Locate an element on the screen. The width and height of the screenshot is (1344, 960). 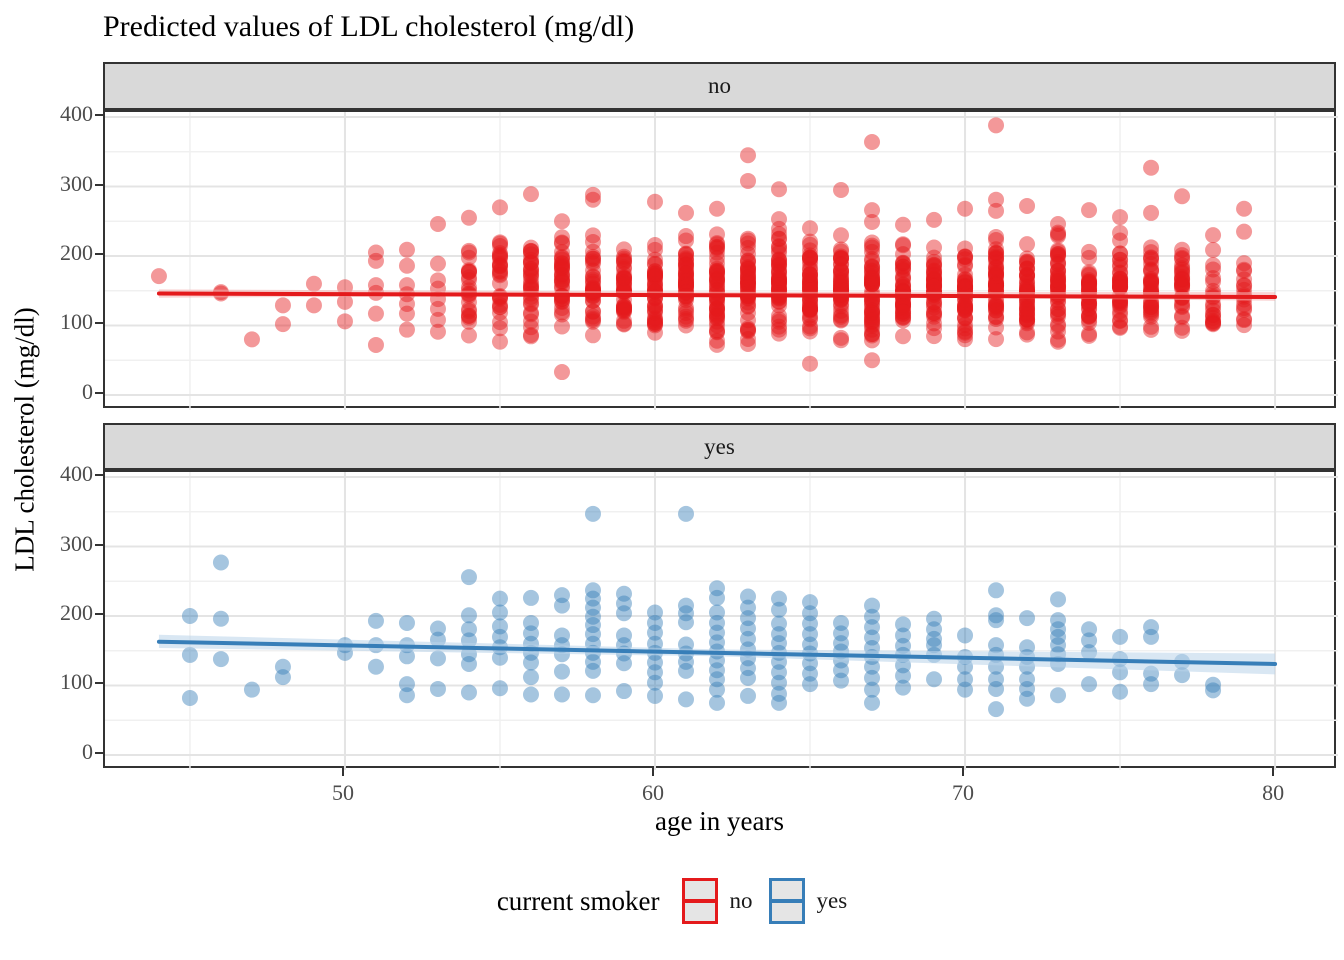
y-tick-label: 400 is located at coordinates (76, 473).